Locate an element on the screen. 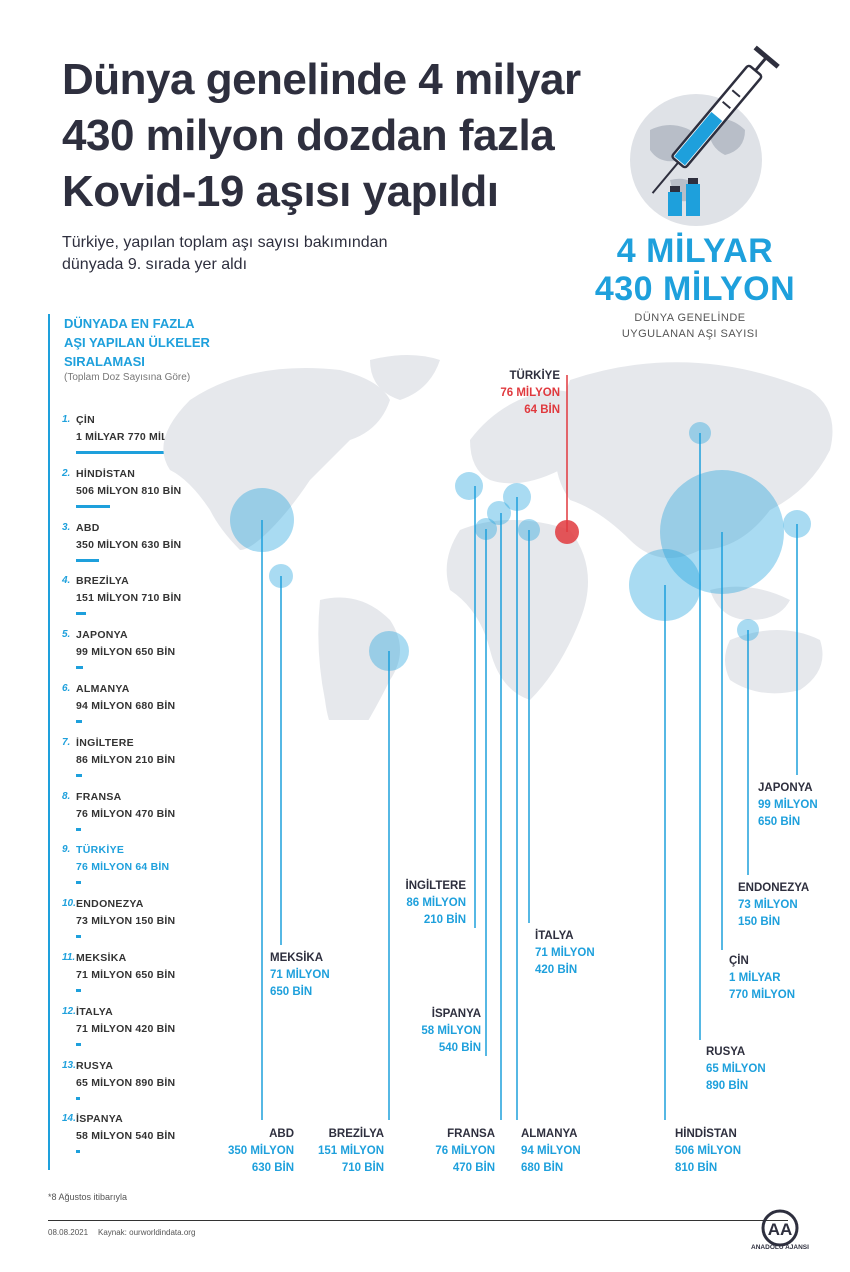 The height and width of the screenshot is (1272, 850). rank-country: FRANSA is located at coordinates (99, 796).